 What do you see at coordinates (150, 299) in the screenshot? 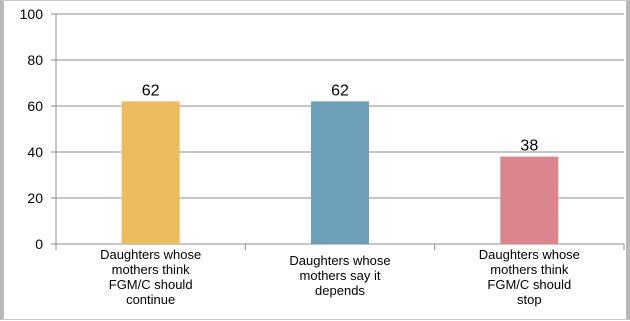
I see `category-label-line: continue` at bounding box center [150, 299].